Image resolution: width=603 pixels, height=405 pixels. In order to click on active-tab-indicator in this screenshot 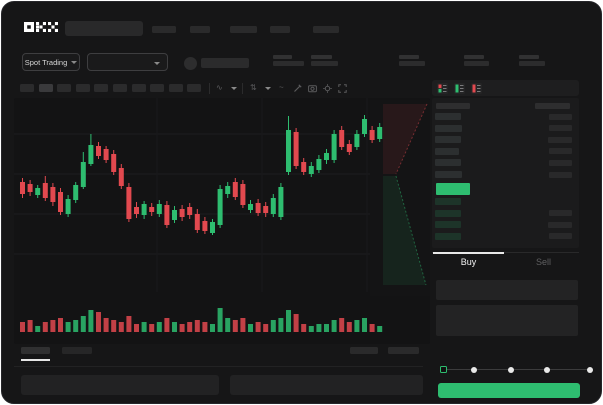, I will do `click(468, 253)`.